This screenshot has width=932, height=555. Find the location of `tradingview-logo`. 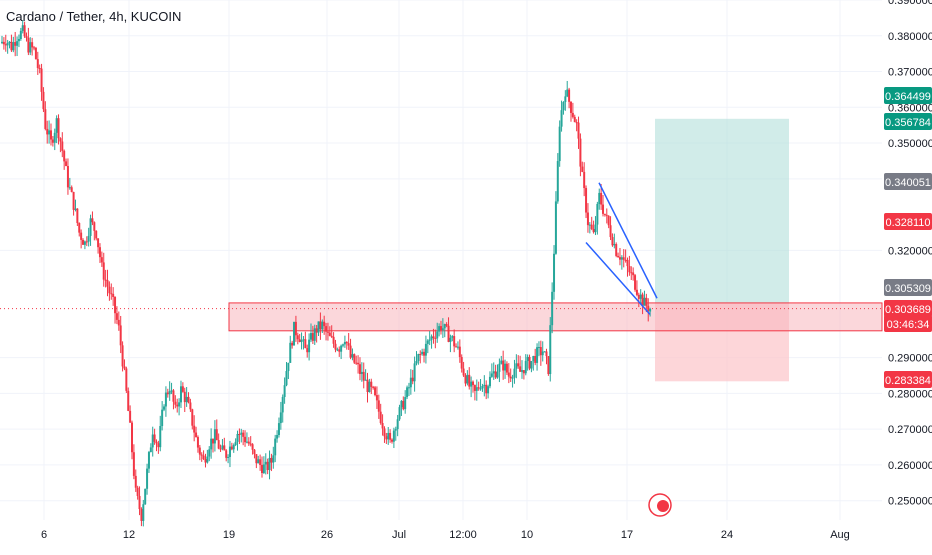

tradingview-logo is located at coordinates (660, 505).